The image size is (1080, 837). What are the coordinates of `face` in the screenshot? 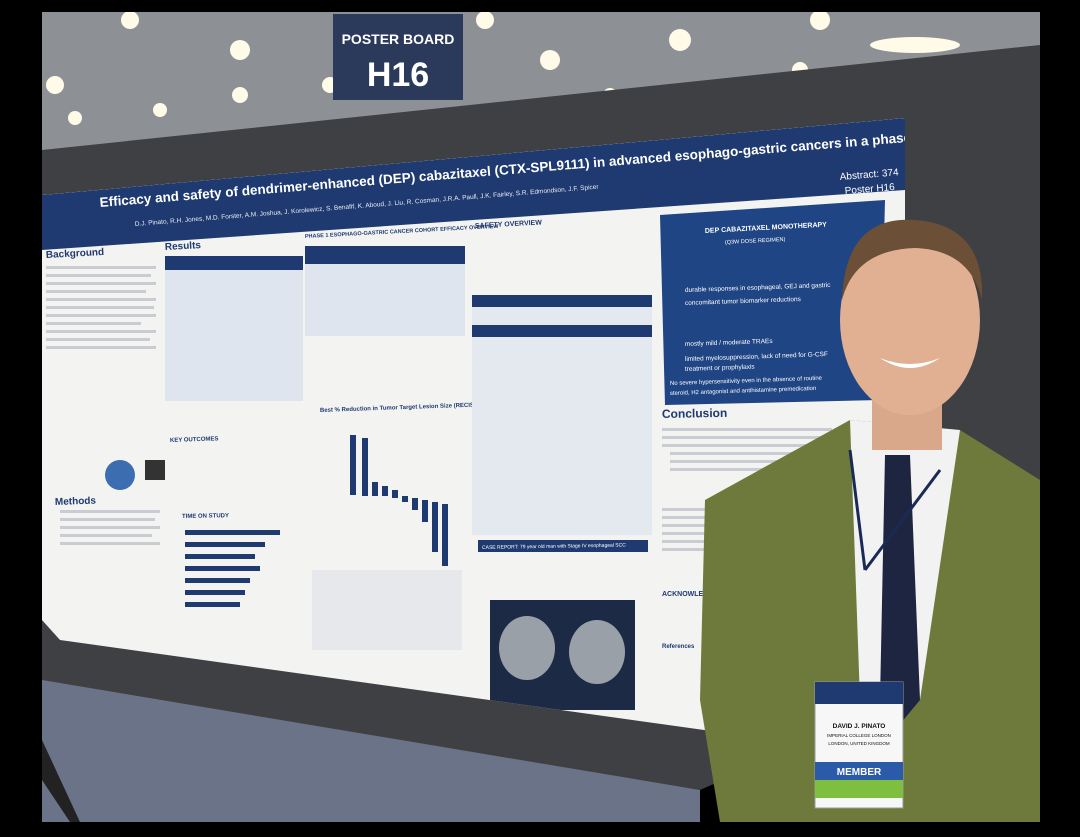 It's located at (910, 320).